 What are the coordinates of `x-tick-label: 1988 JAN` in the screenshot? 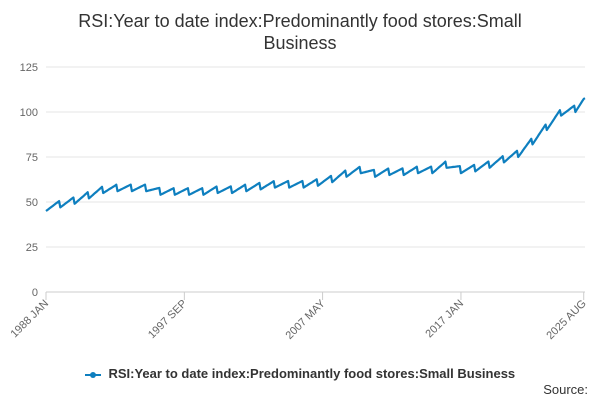 It's located at (29, 319).